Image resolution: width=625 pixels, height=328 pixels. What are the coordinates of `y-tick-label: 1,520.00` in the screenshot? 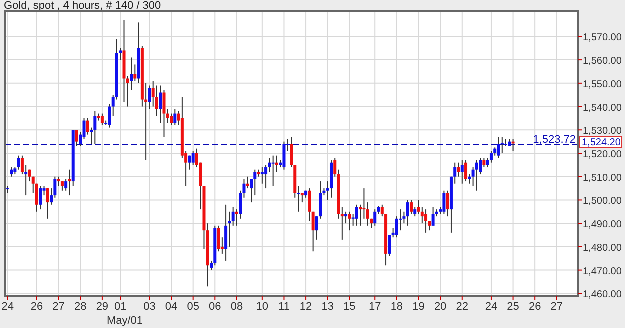 It's located at (602, 155).